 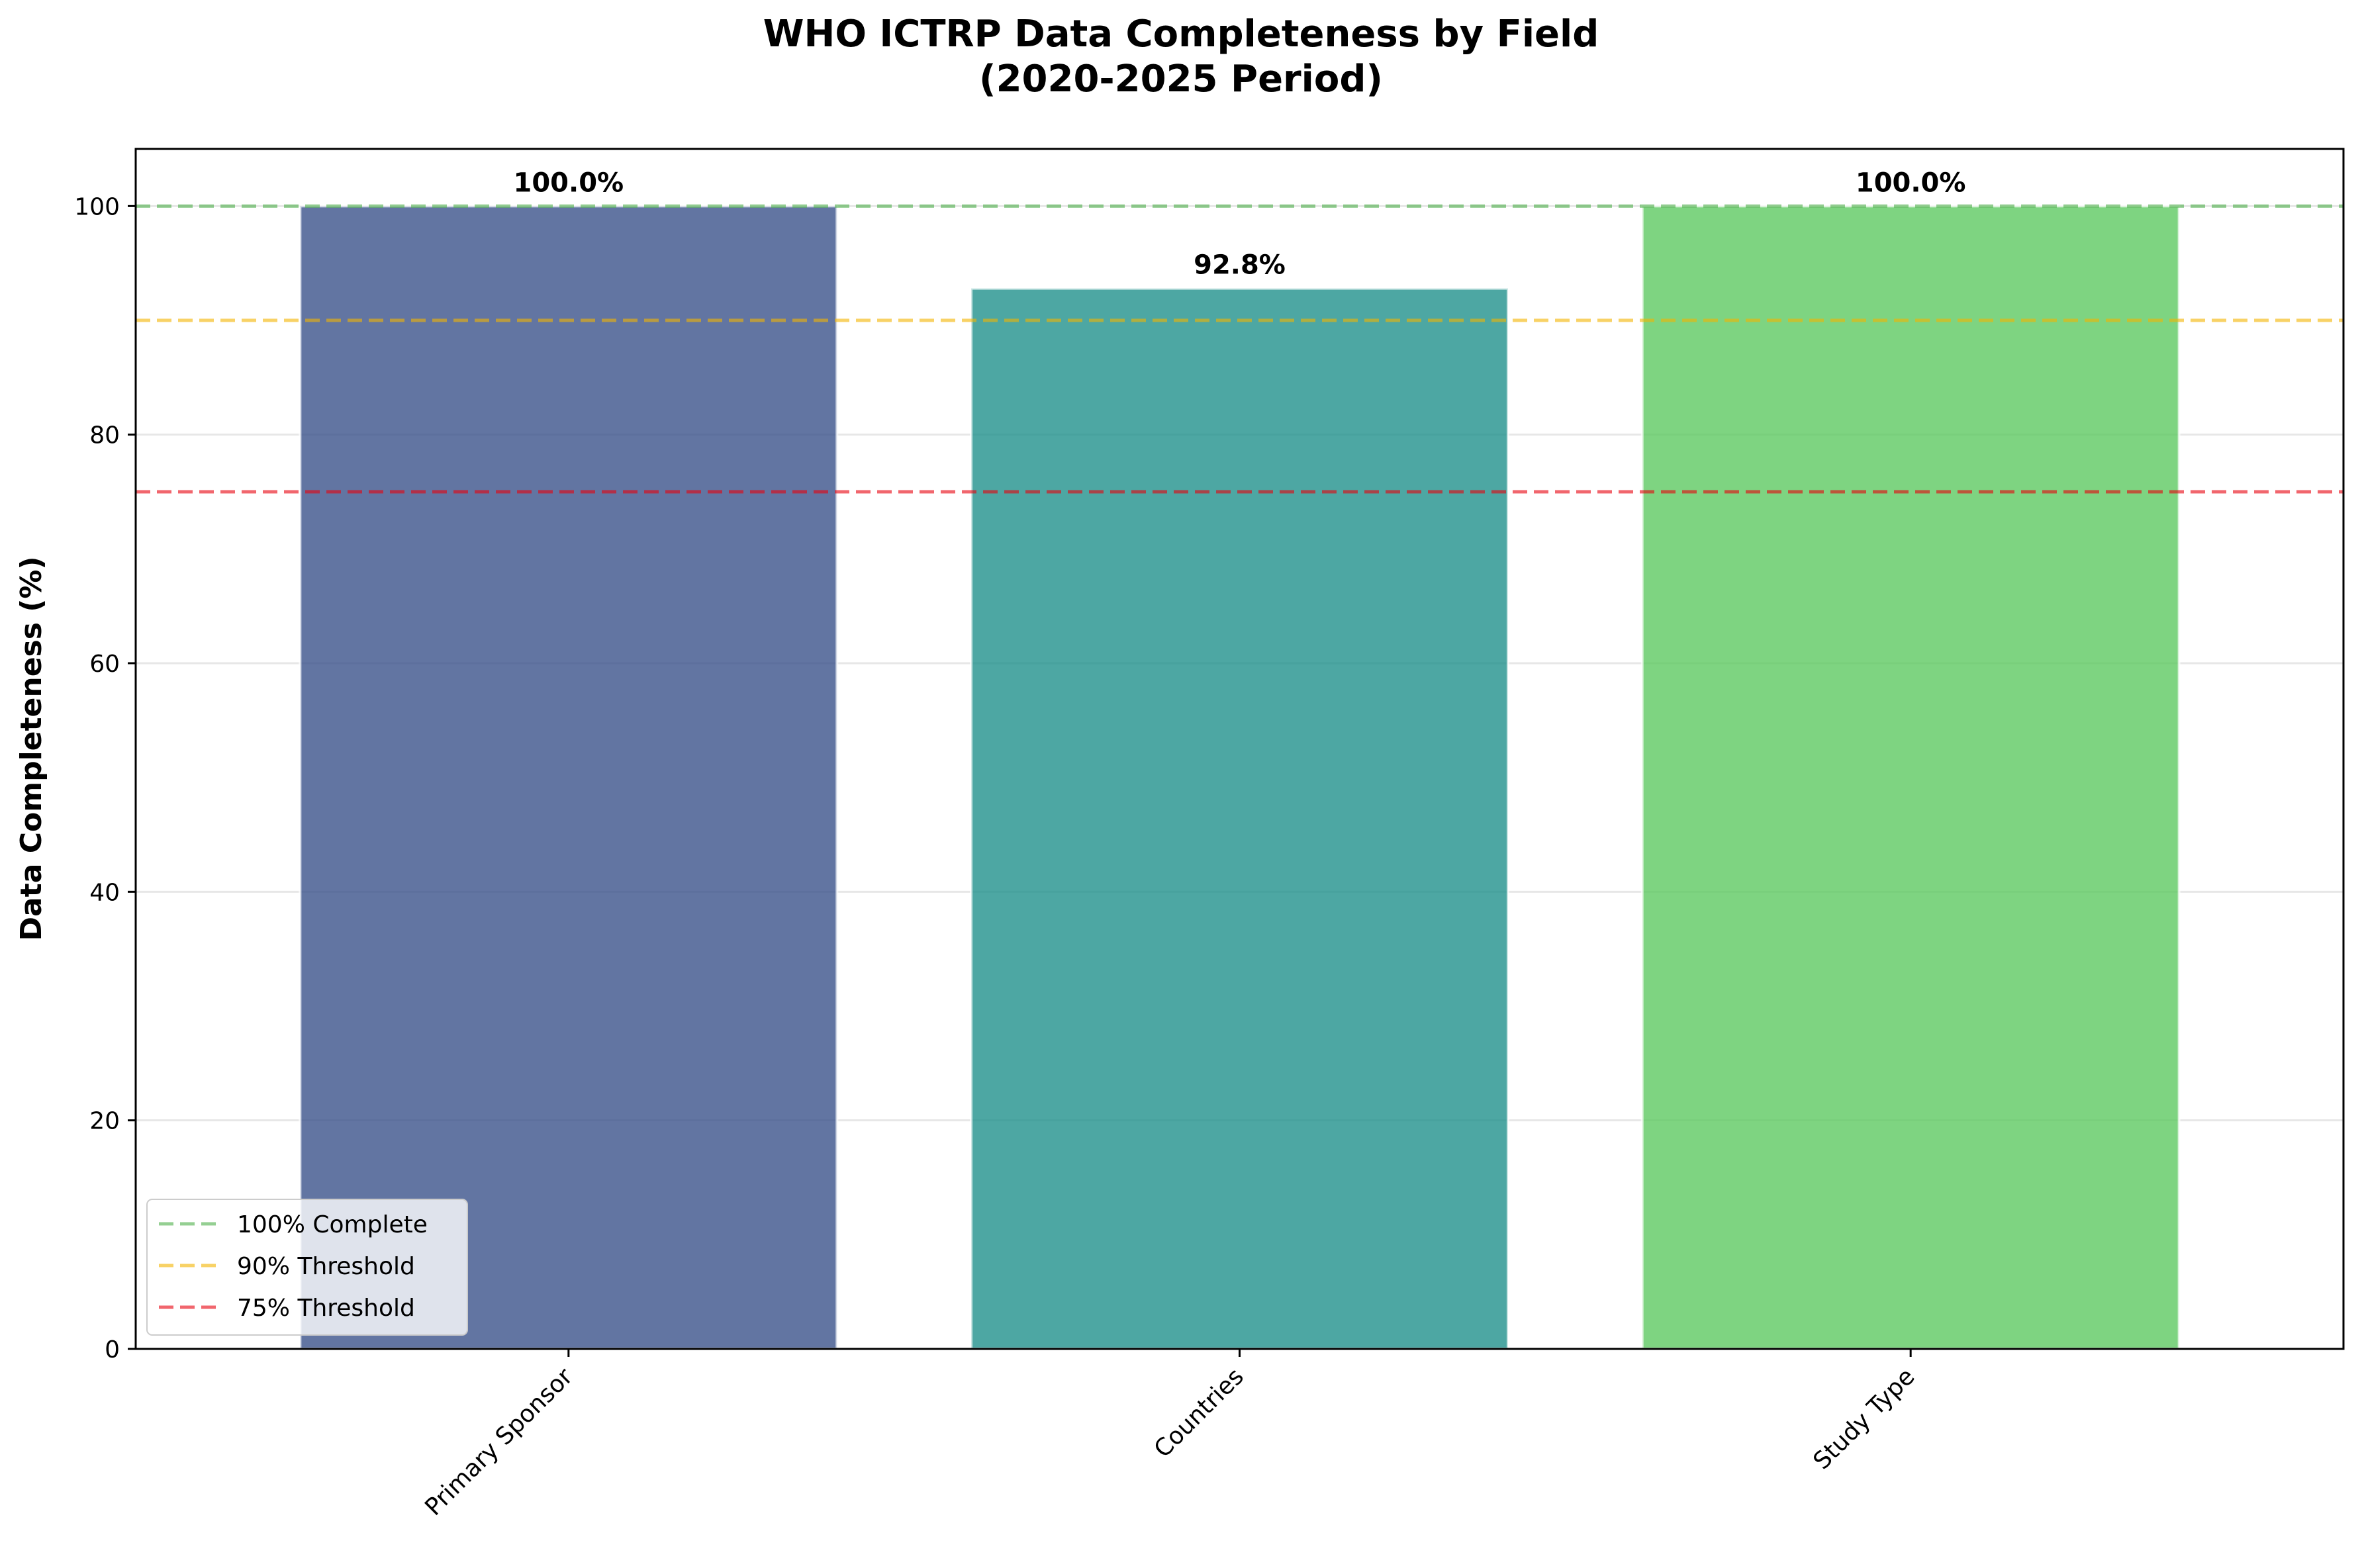 What do you see at coordinates (32, 748) in the screenshot?
I see `y-axis-label: Data Completeness (%)` at bounding box center [32, 748].